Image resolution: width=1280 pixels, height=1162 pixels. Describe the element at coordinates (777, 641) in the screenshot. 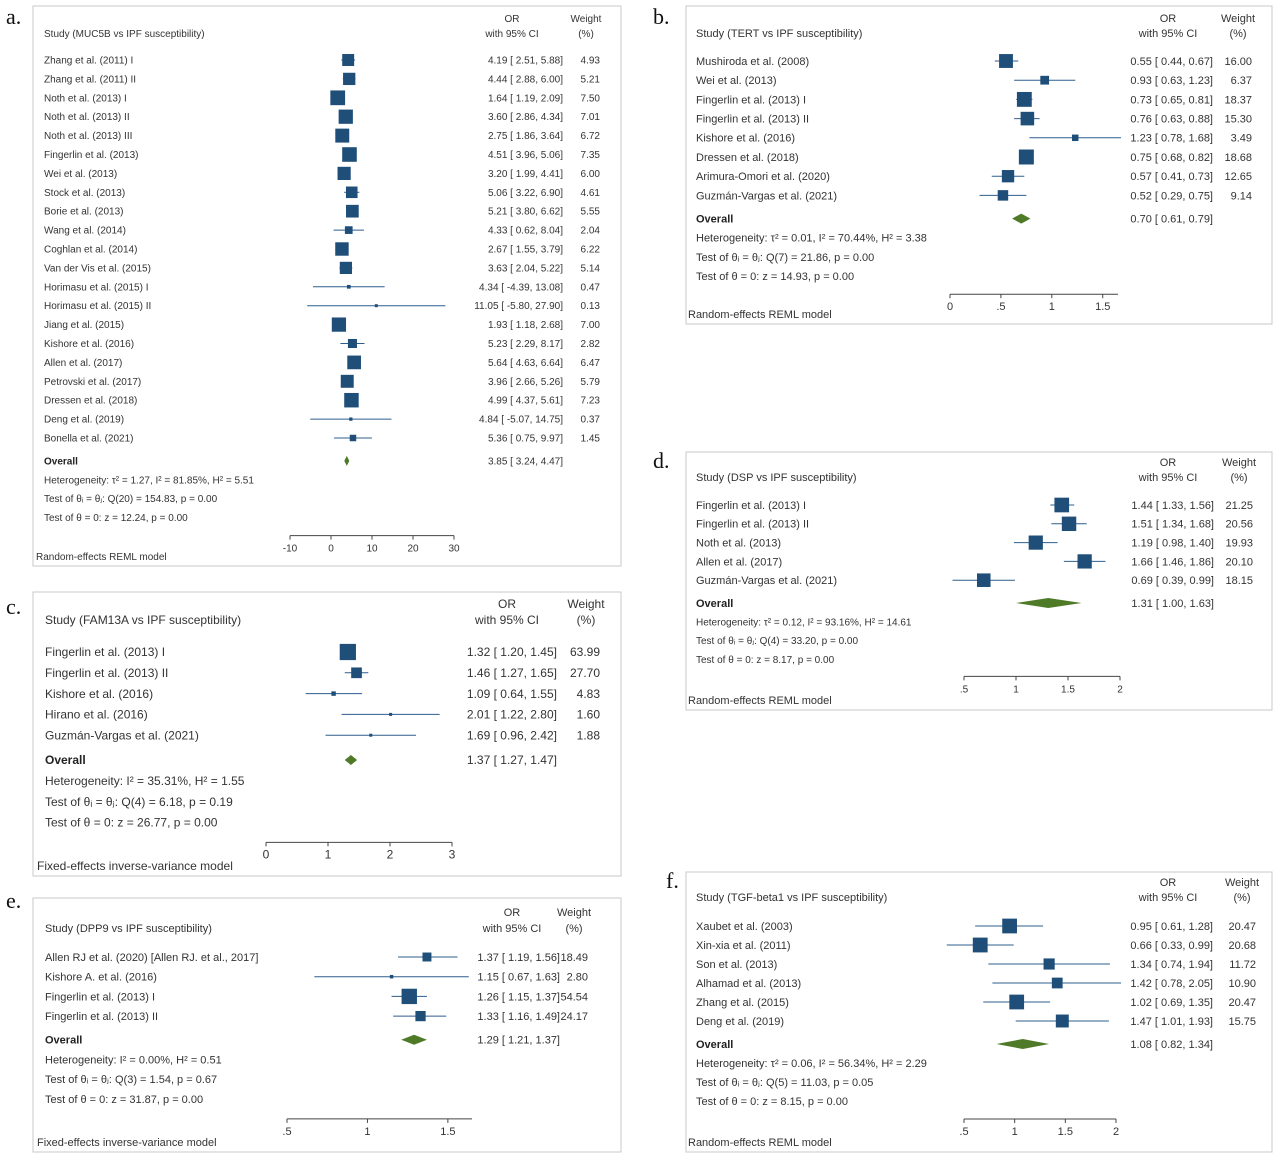

I see `stats-line: Test of θᵢ = θⱼ: Q(4) = 33.20, p = 0.00` at that location.